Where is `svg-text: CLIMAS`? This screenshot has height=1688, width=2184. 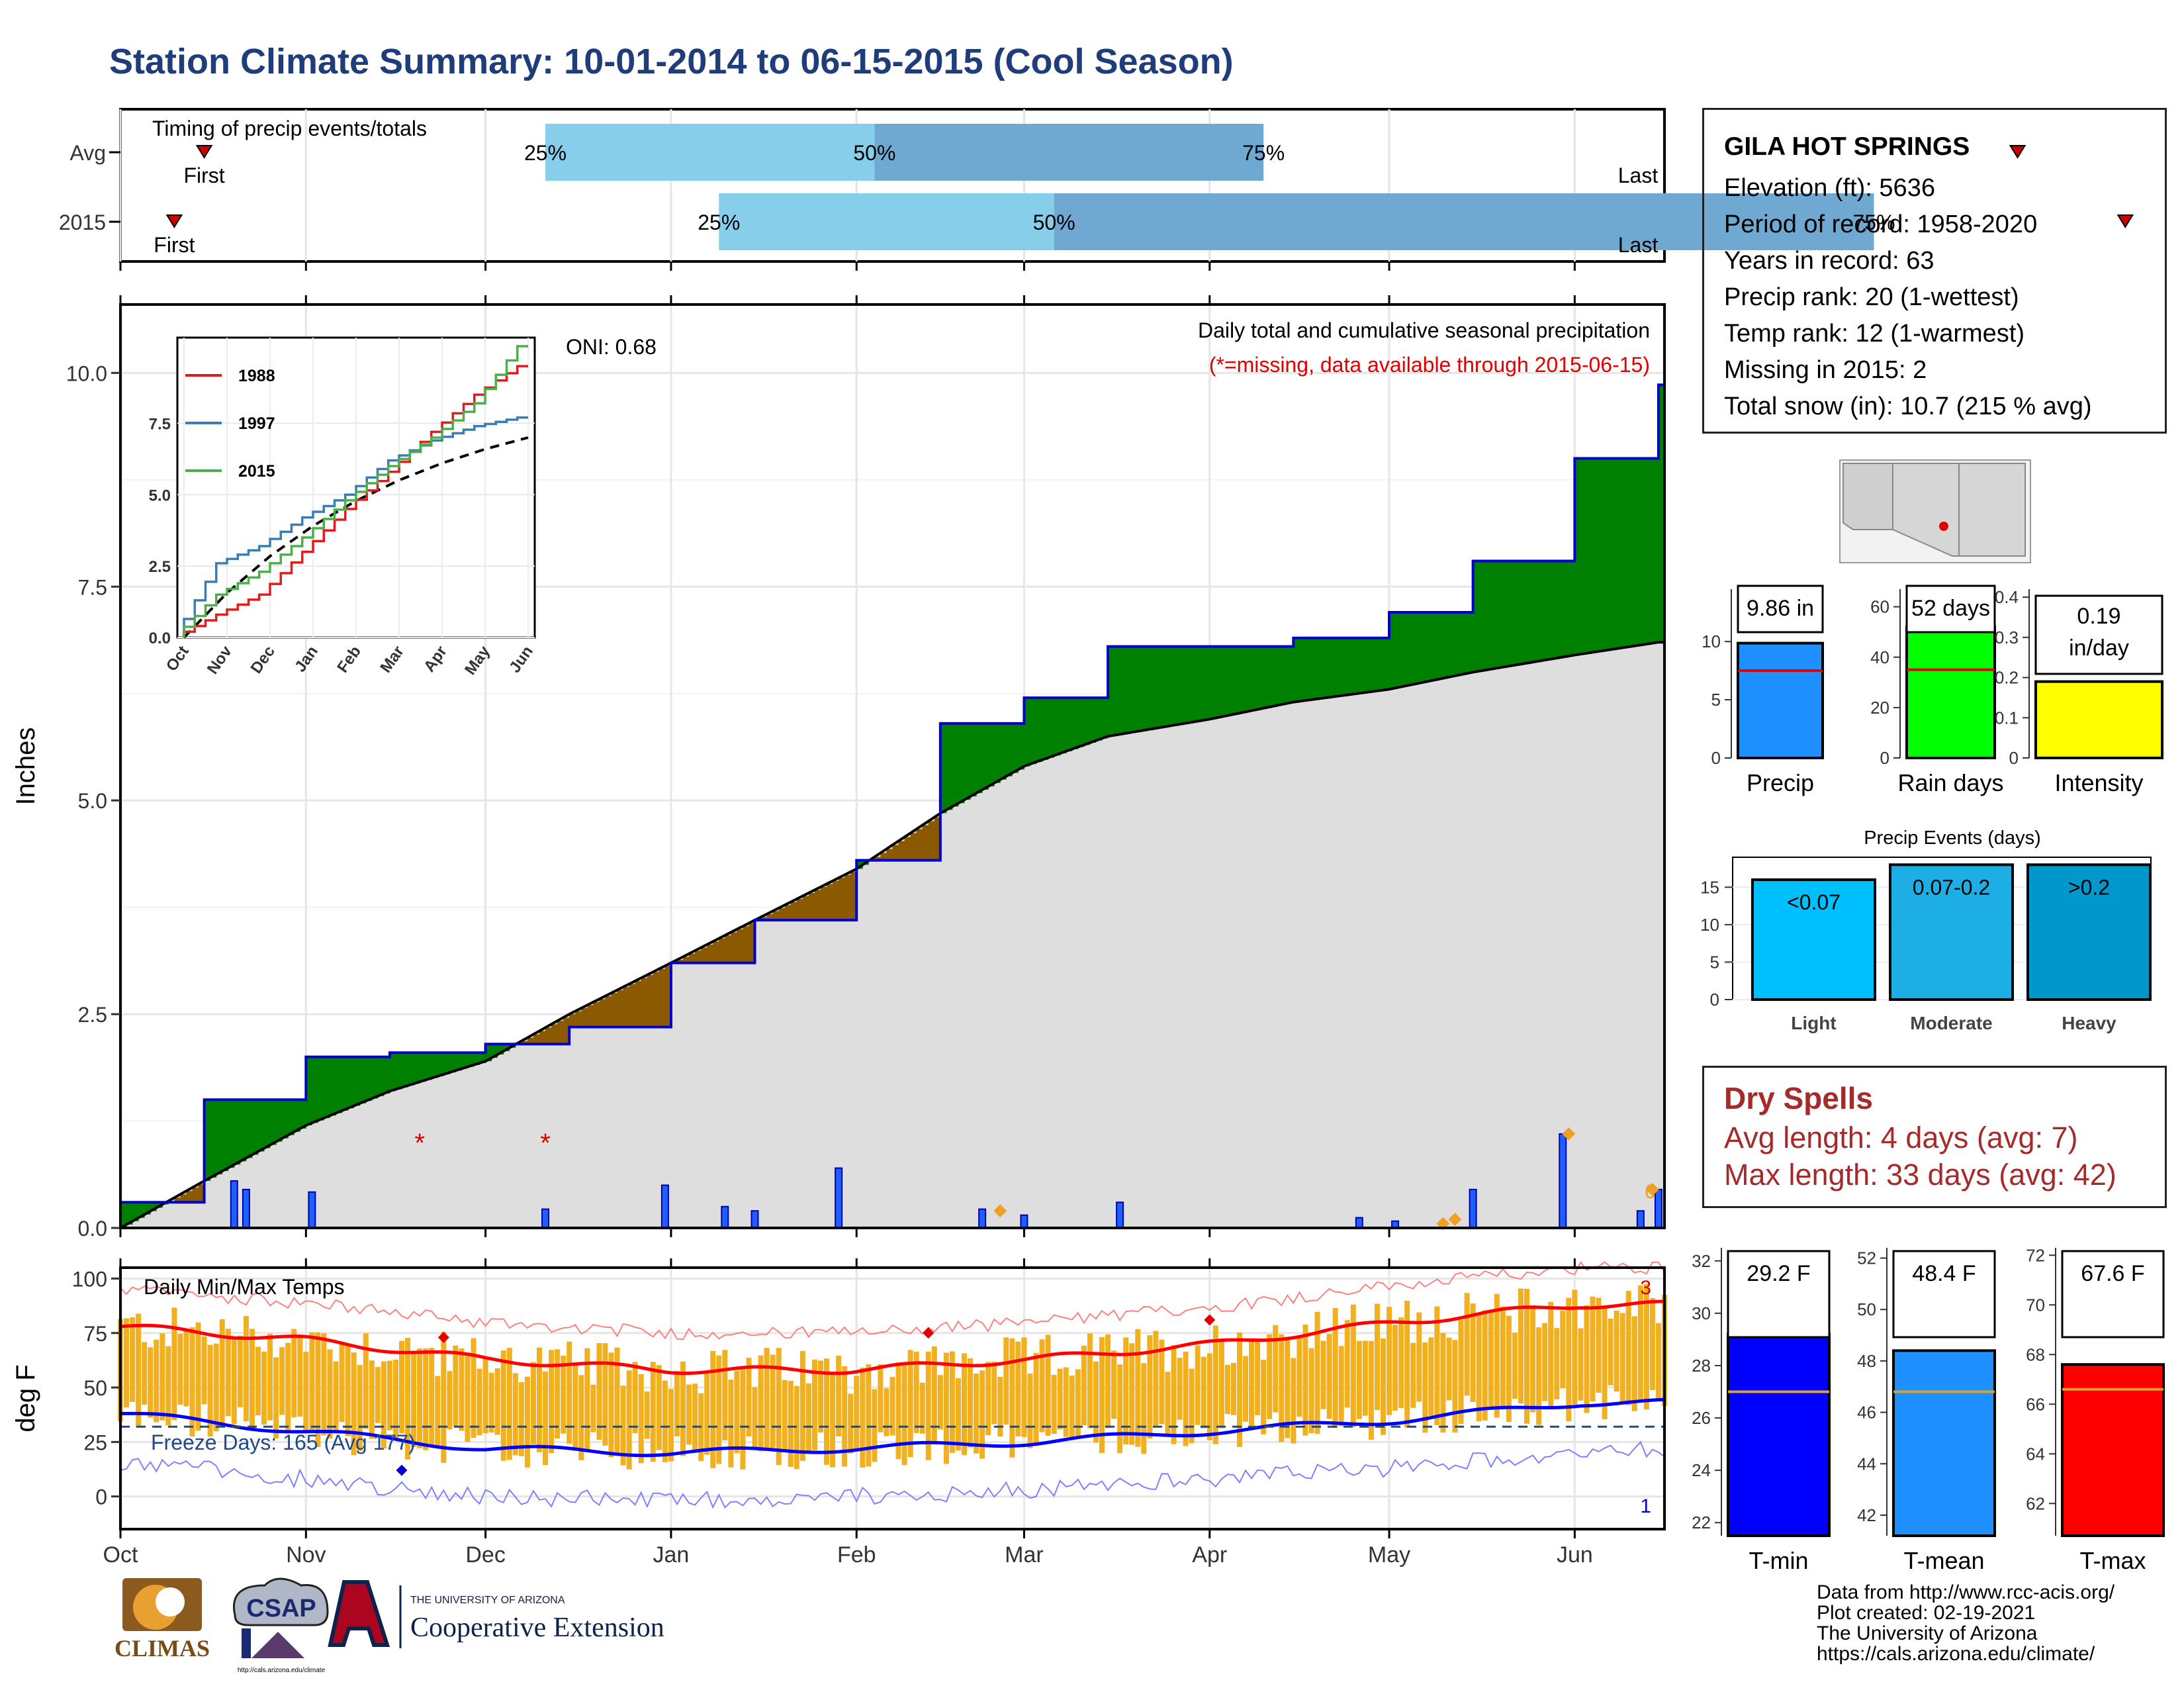 svg-text: CLIMAS is located at coordinates (162, 1648).